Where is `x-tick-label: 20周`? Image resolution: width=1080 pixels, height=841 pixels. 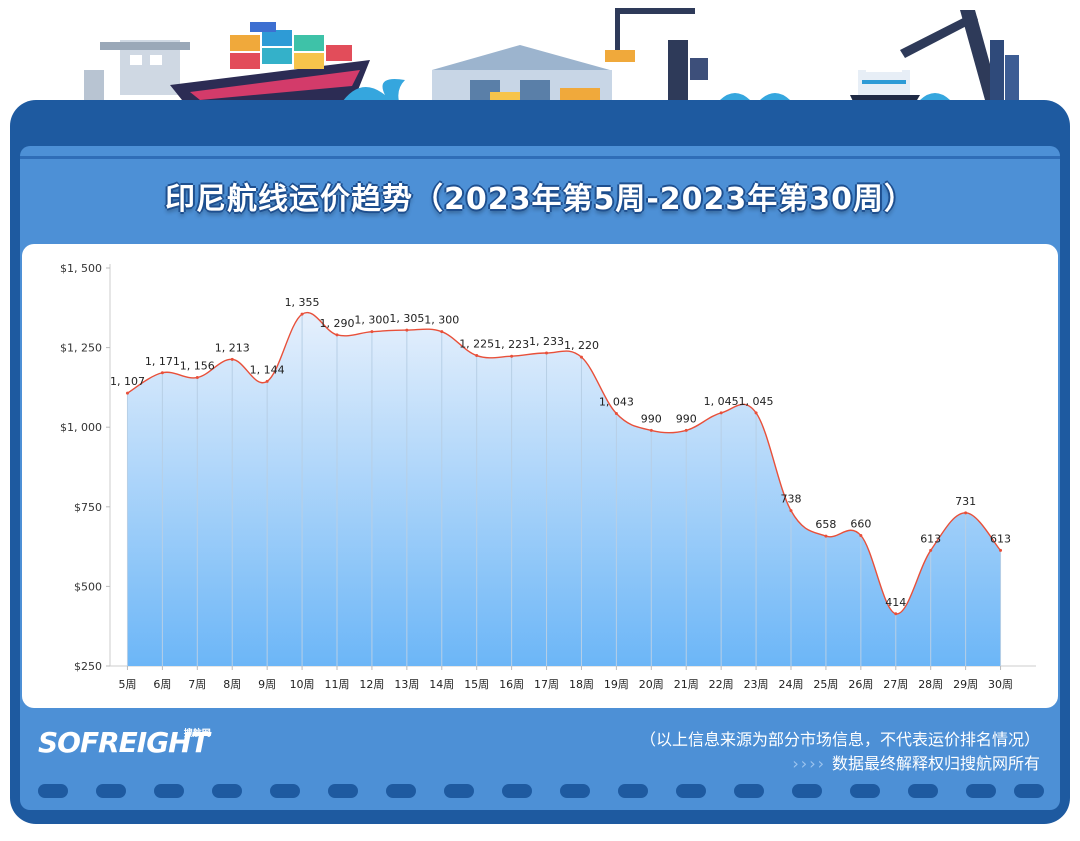 x-tick-label: 20周 is located at coordinates (651, 684).